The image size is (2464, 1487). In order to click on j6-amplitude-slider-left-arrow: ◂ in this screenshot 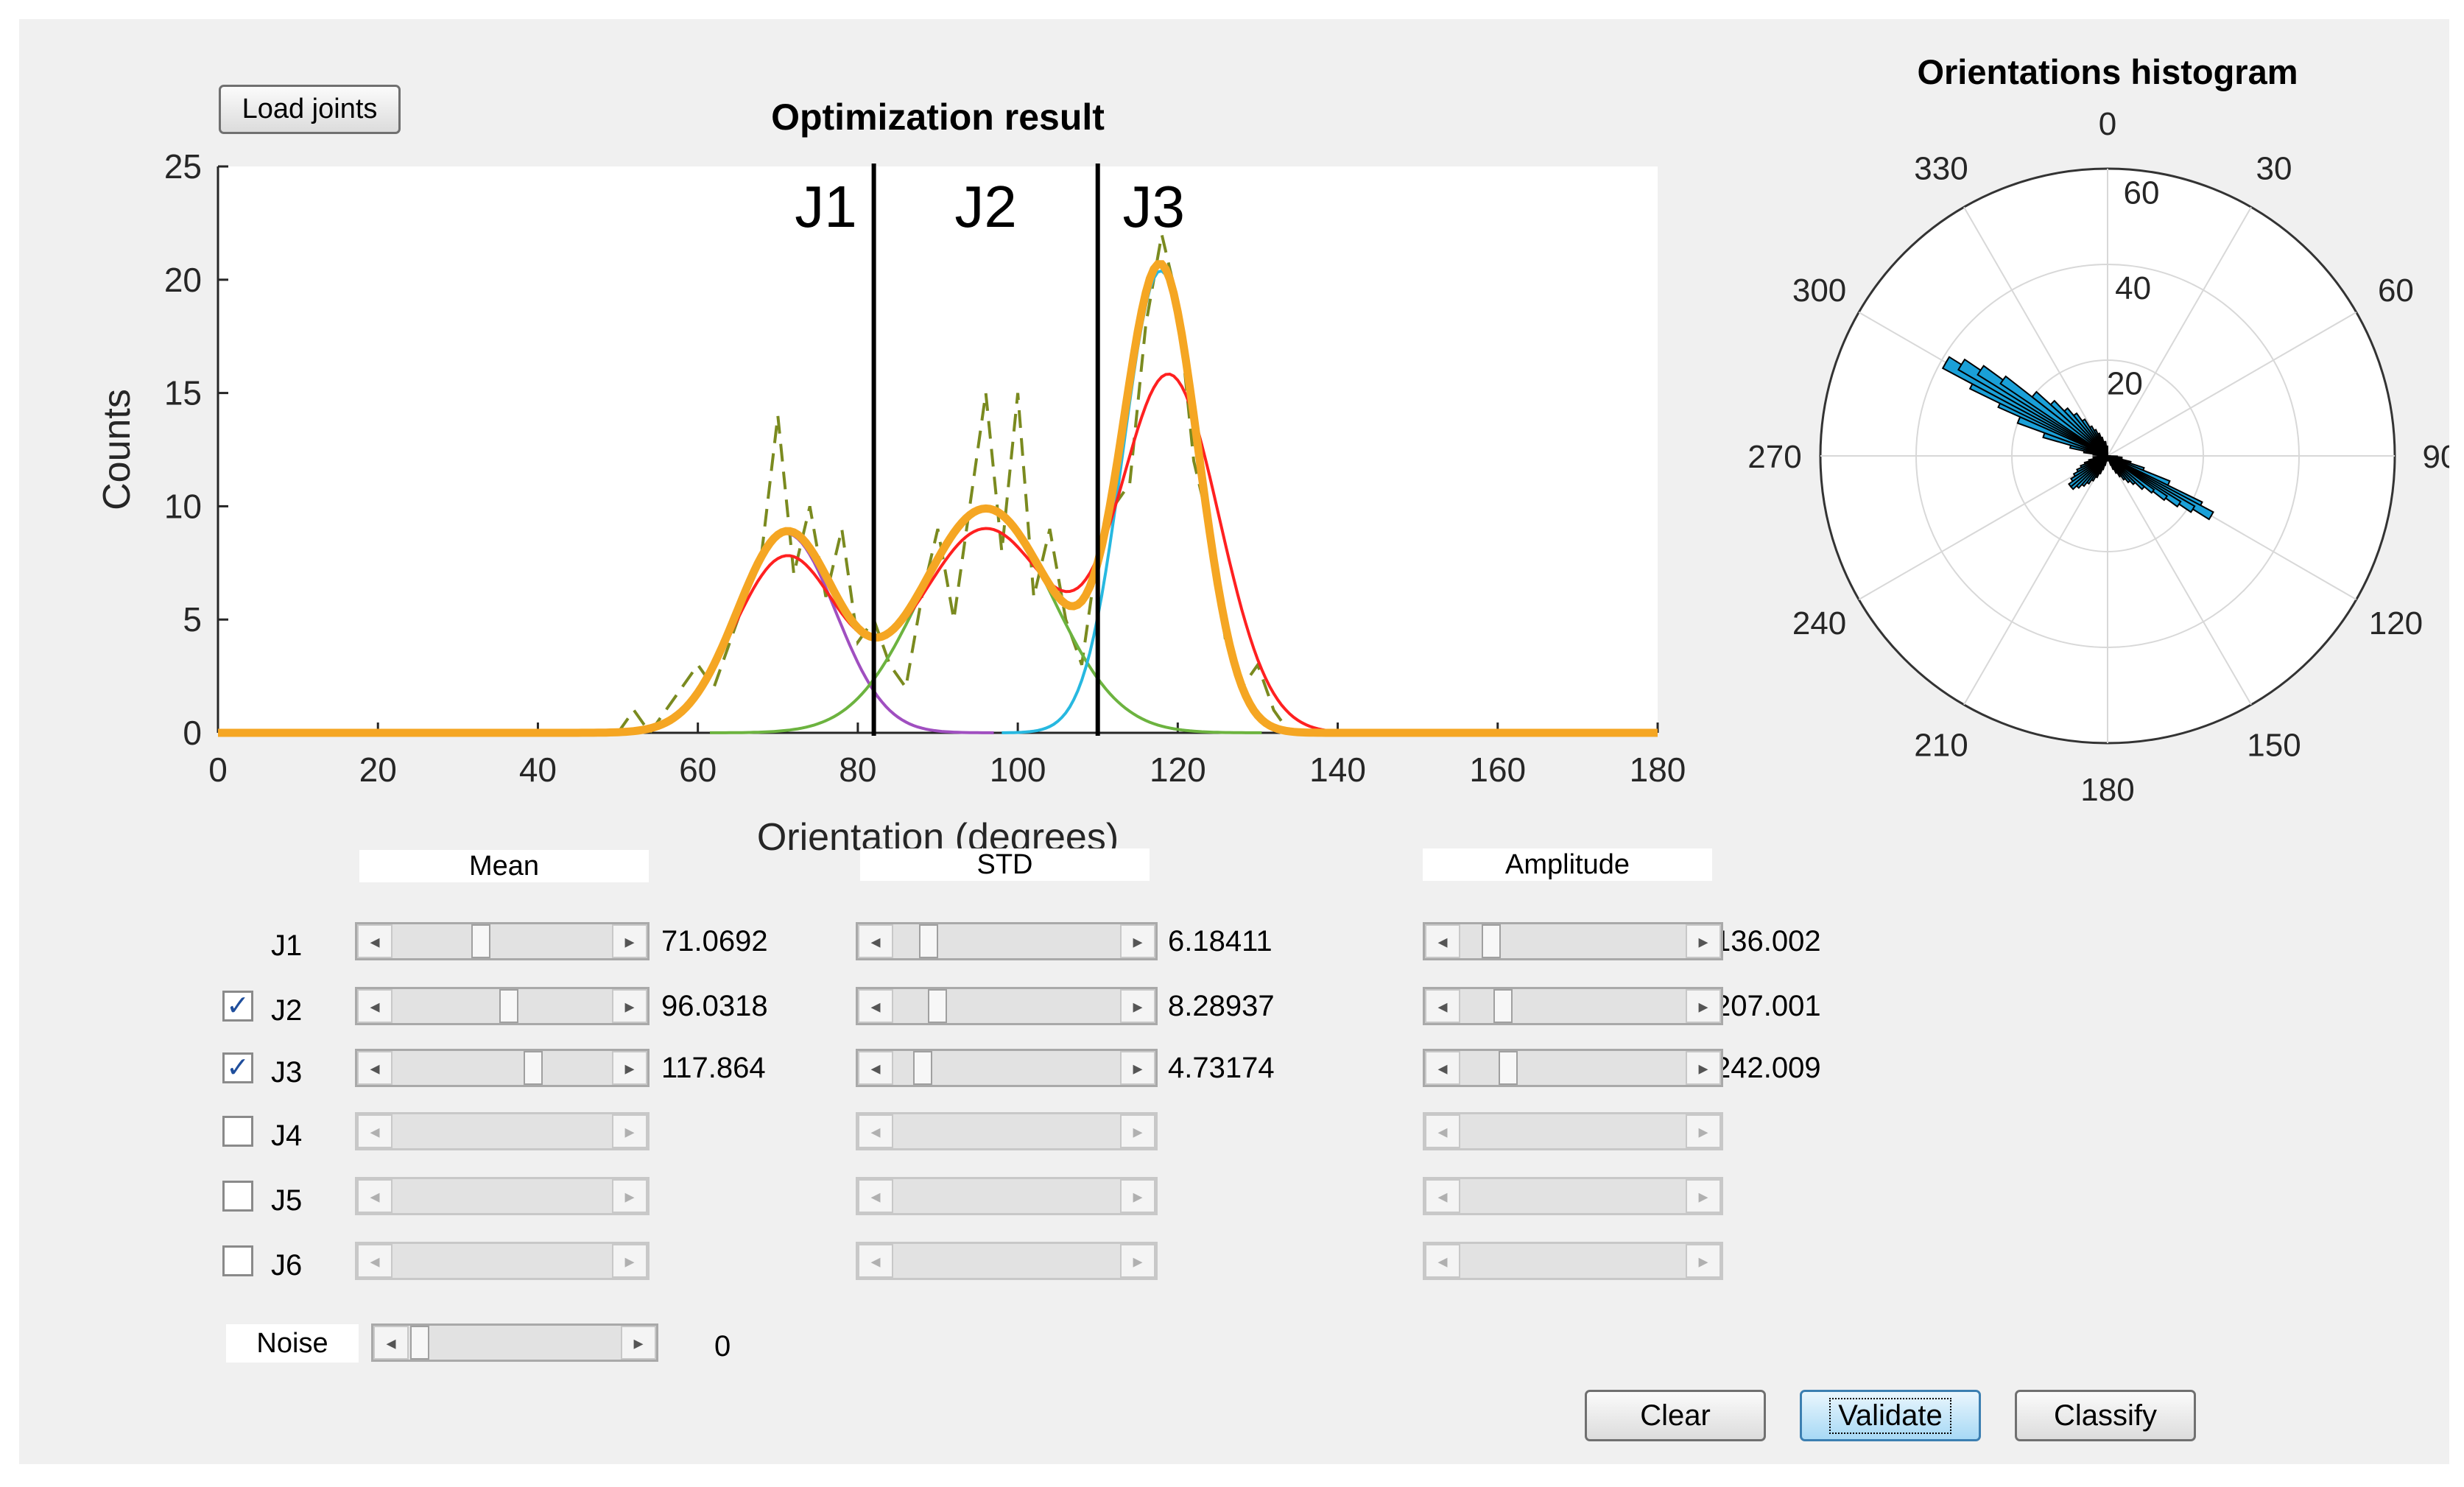, I will do `click(1442, 1261)`.